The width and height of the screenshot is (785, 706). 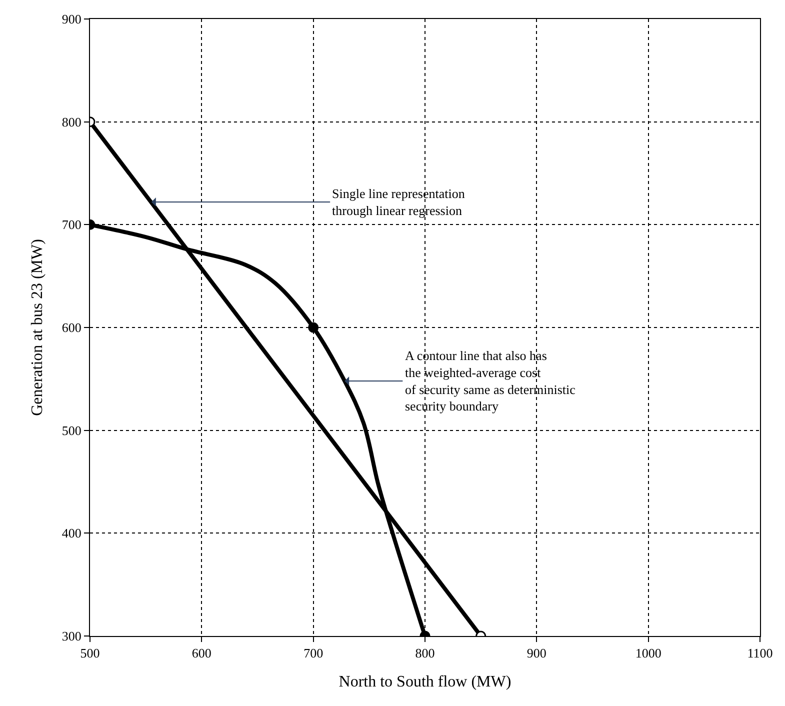 What do you see at coordinates (90, 653) in the screenshot?
I see `x-tick-label: 500` at bounding box center [90, 653].